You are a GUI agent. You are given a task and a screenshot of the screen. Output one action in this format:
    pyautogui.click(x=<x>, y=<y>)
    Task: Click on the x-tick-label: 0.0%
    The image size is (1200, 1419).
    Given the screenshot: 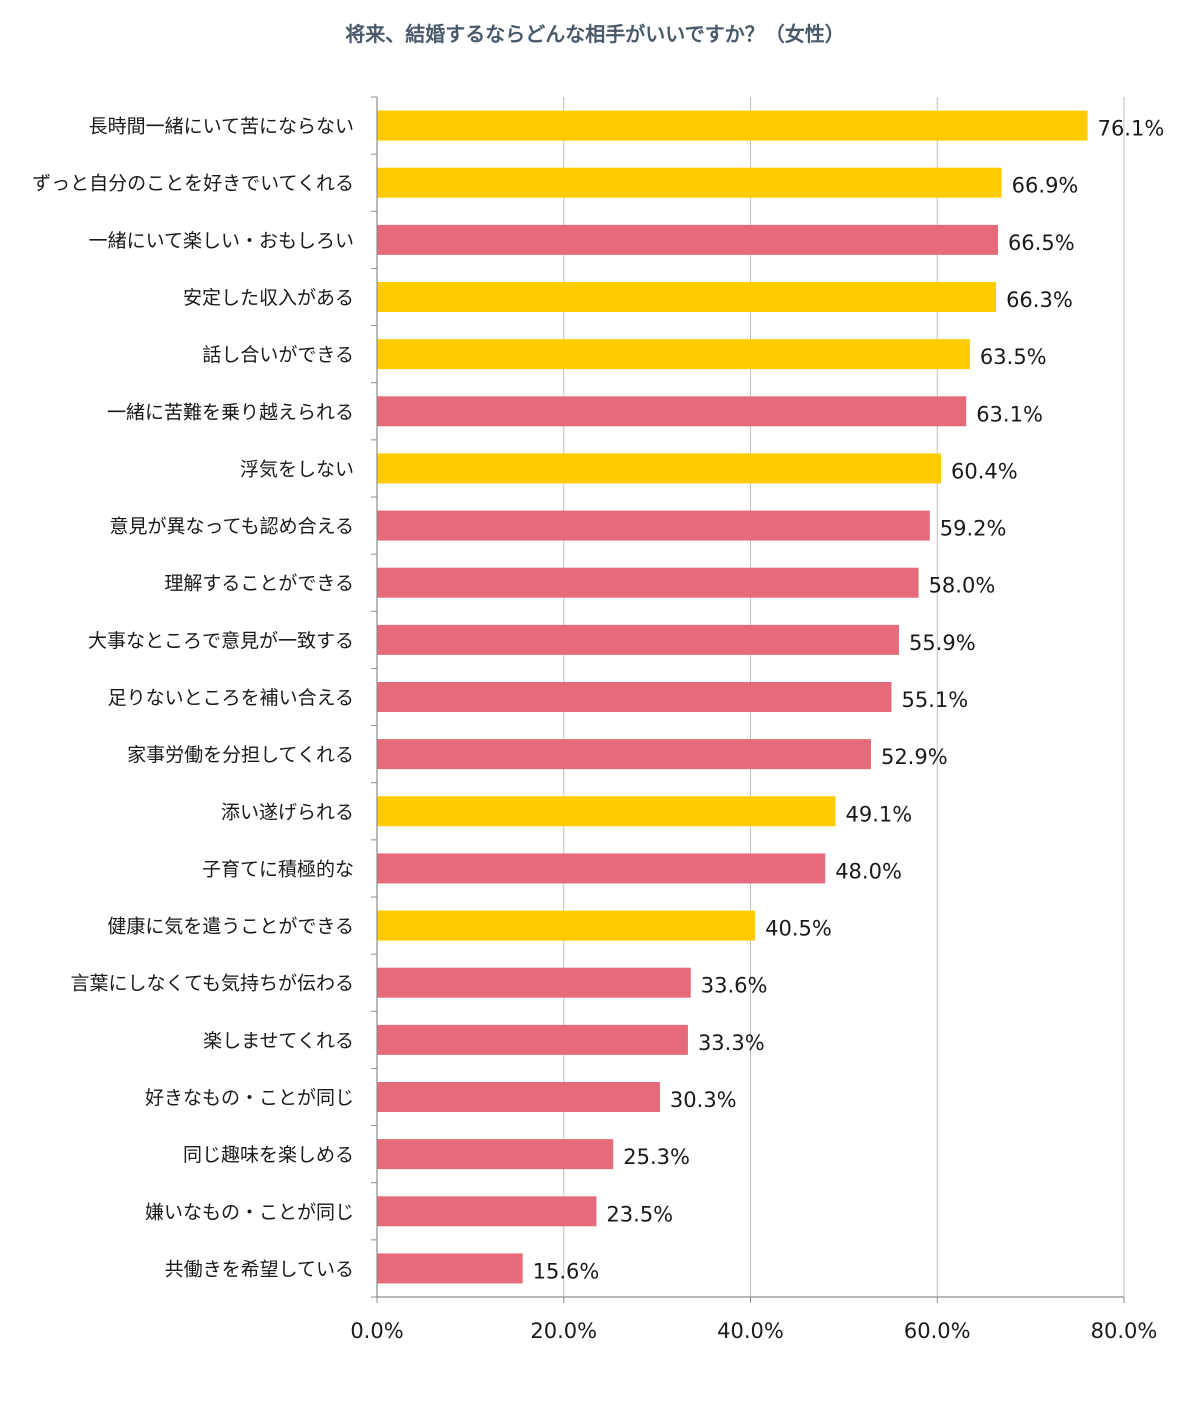 What is the action you would take?
    pyautogui.click(x=376, y=1331)
    